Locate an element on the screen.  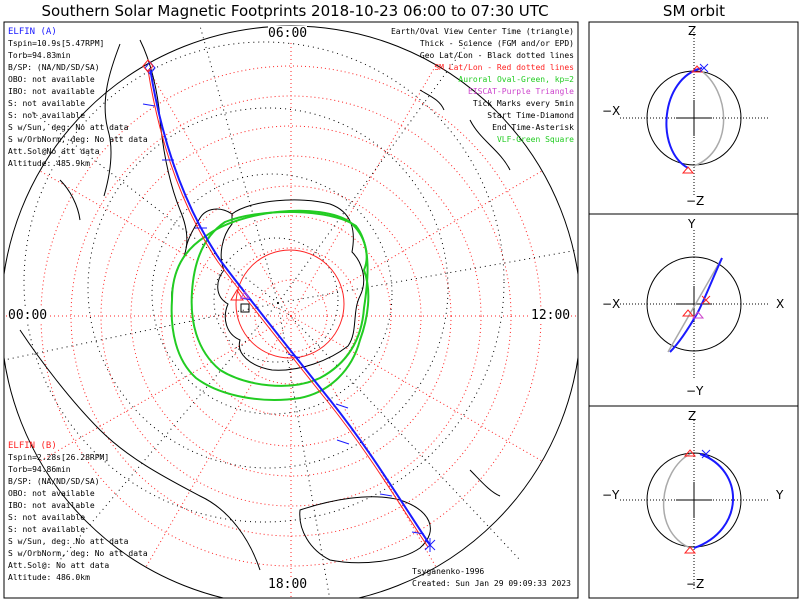
elfin-a-info-line: Altitude: 485.9km is located at coordinates (49, 163).